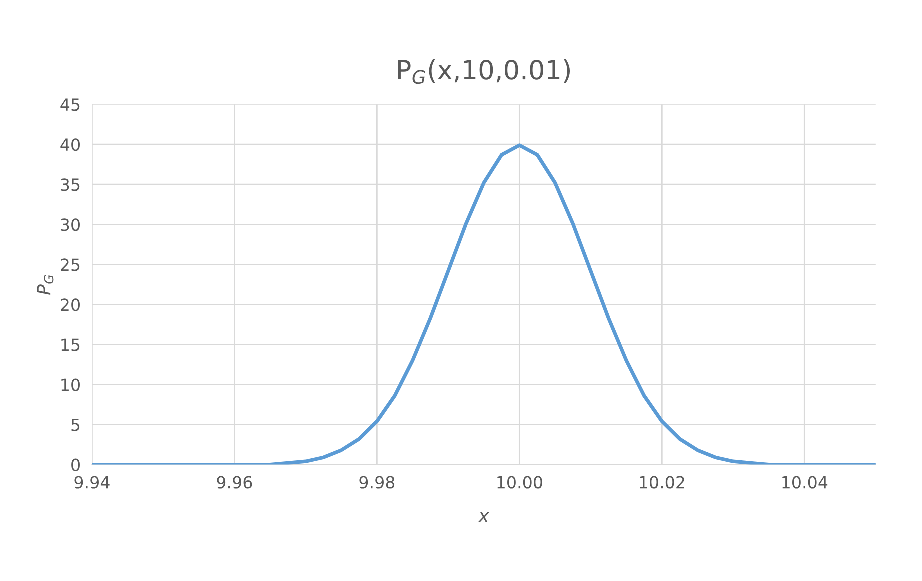  What do you see at coordinates (45, 285) in the screenshot?
I see `y-axis-title: P$_{G}$` at bounding box center [45, 285].